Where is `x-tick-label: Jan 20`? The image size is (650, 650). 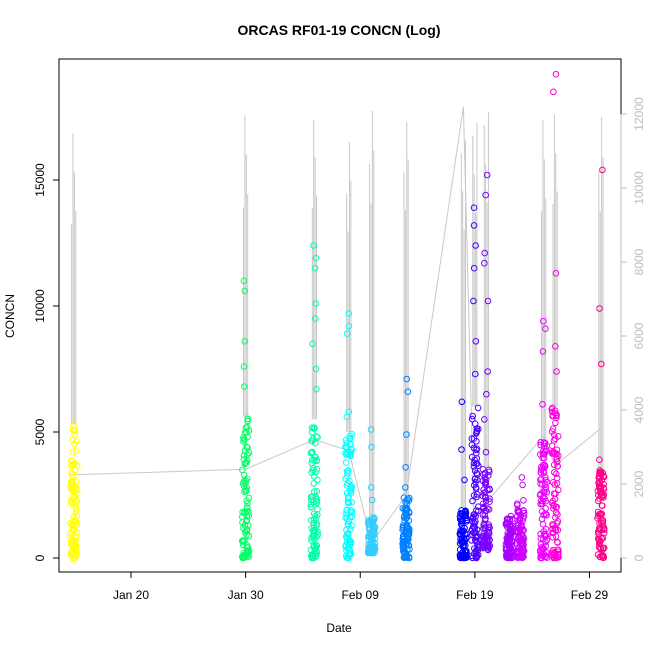
x-tick-label: Jan 20 is located at coordinates (131, 595).